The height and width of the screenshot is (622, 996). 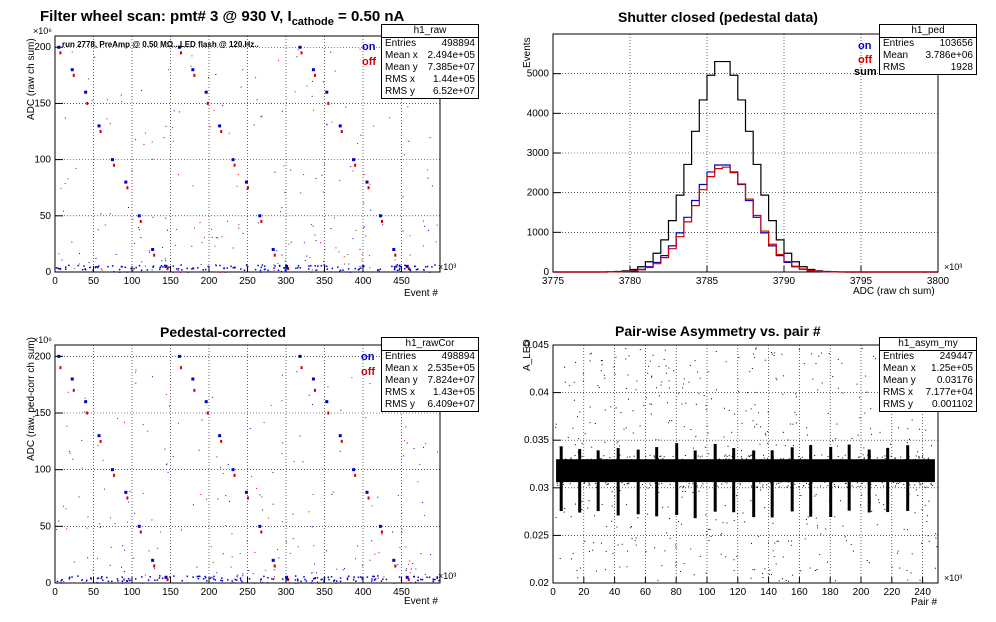 I want to click on page-title-main: Filter wheel scan: pmt# 3 @ 930 V, I, so click(x=166, y=16).